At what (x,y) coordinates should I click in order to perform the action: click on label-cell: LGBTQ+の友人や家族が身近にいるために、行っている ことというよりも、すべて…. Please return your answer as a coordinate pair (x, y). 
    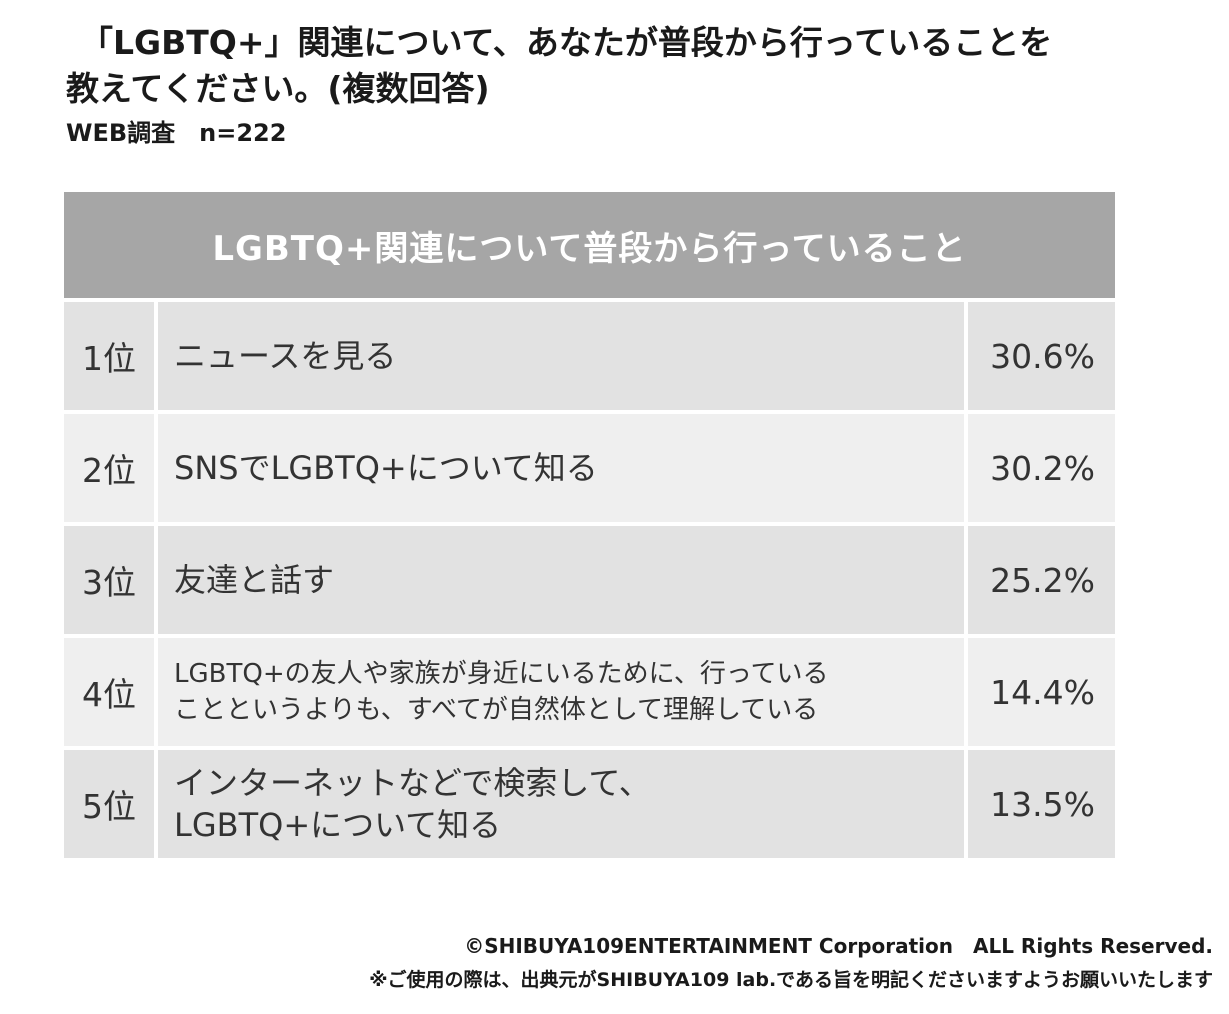
    Looking at the image, I should click on (561, 692).